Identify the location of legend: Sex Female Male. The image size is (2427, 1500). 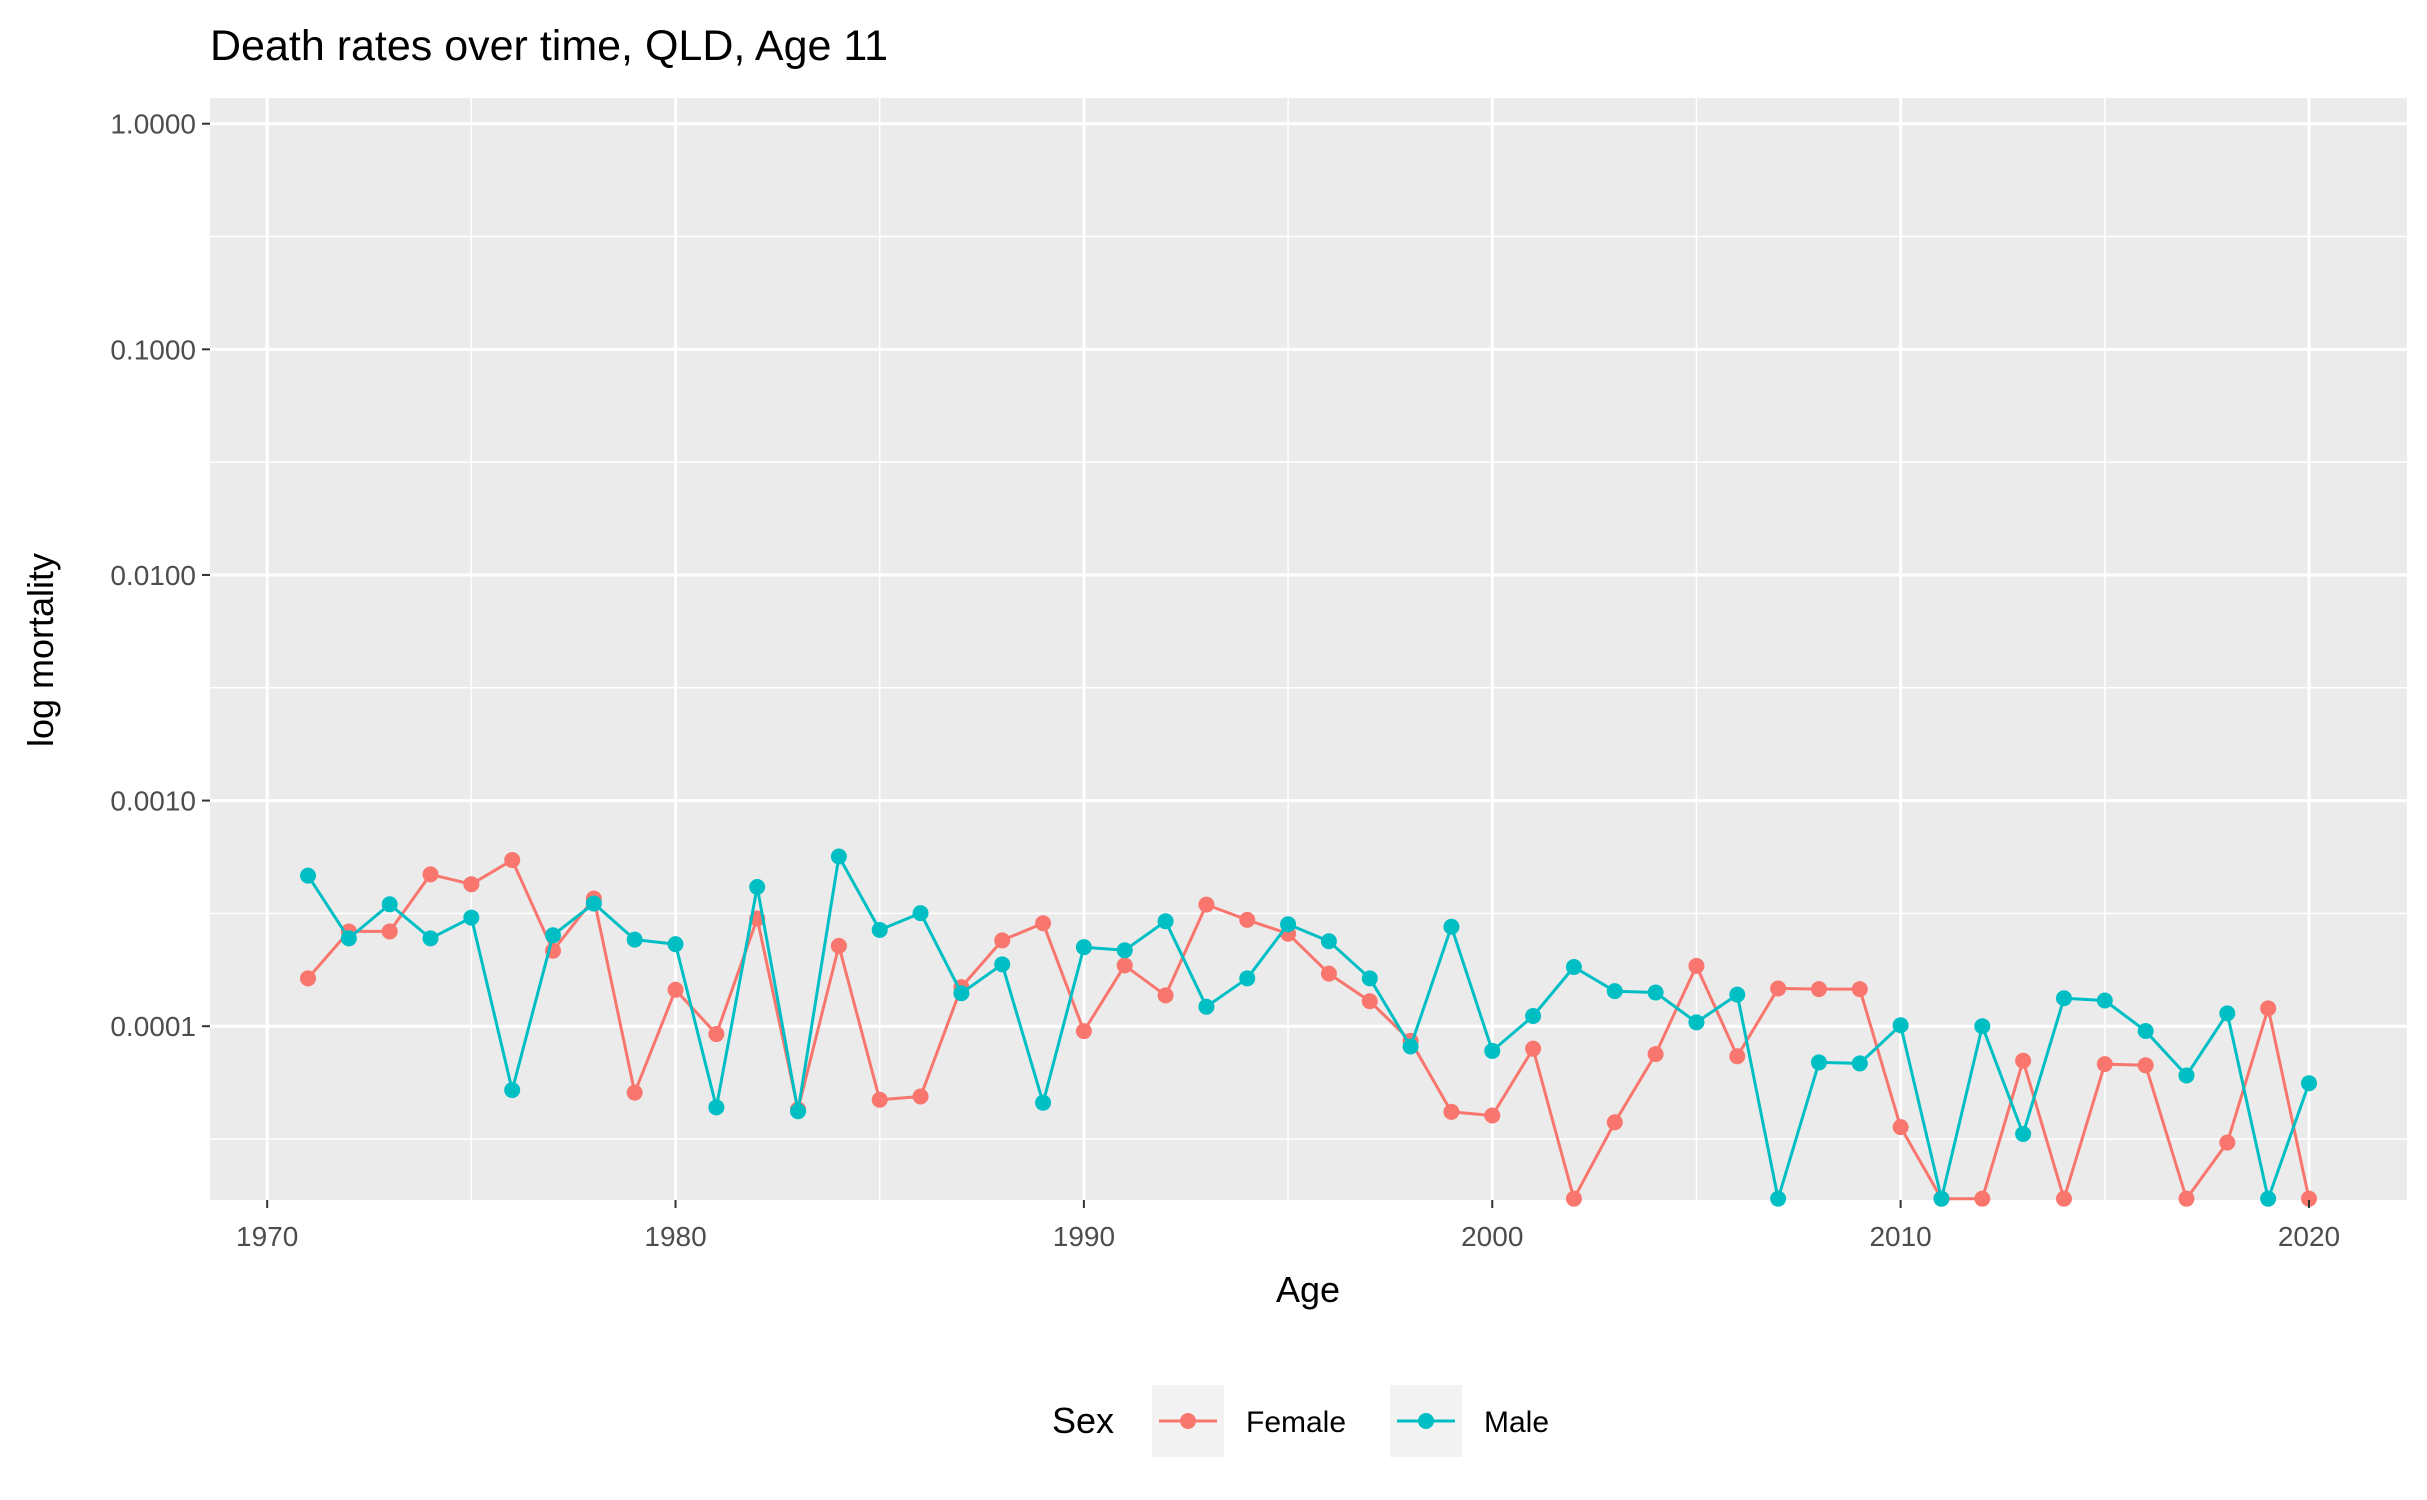
(1300, 1421).